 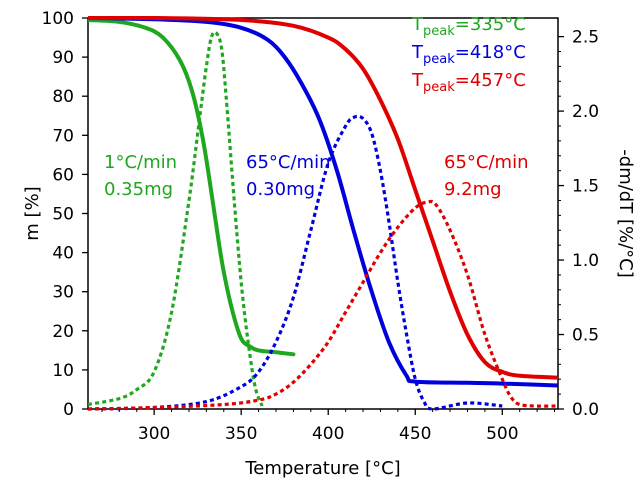 What do you see at coordinates (241, 434) in the screenshot?
I see `x-tick-label: 350` at bounding box center [241, 434].